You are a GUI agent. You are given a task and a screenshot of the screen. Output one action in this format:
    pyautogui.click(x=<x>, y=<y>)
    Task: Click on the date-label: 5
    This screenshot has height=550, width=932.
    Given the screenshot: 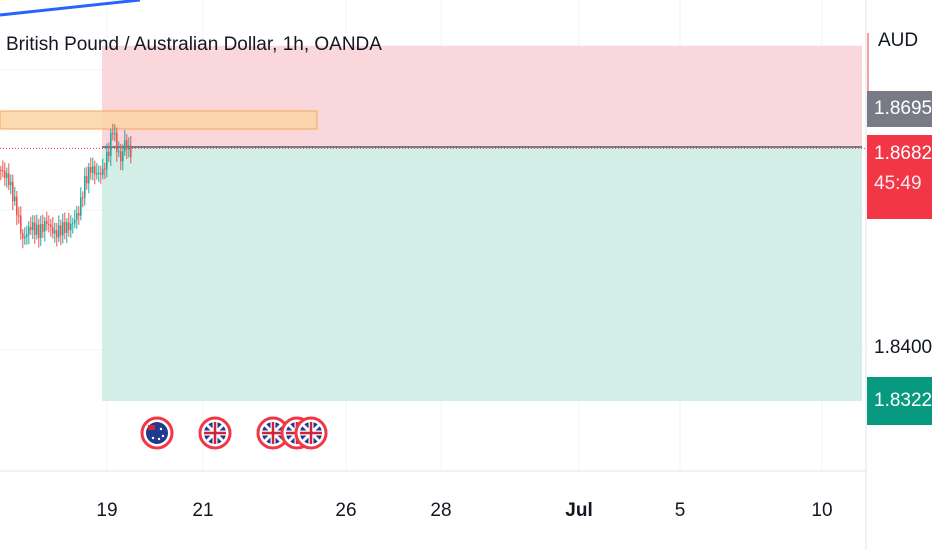 What is the action you would take?
    pyautogui.click(x=680, y=510)
    